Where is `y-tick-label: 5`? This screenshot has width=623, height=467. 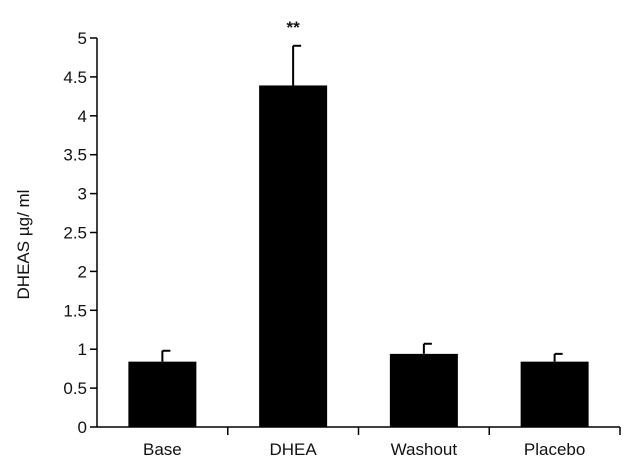
y-tick-label: 5 is located at coordinates (82, 38).